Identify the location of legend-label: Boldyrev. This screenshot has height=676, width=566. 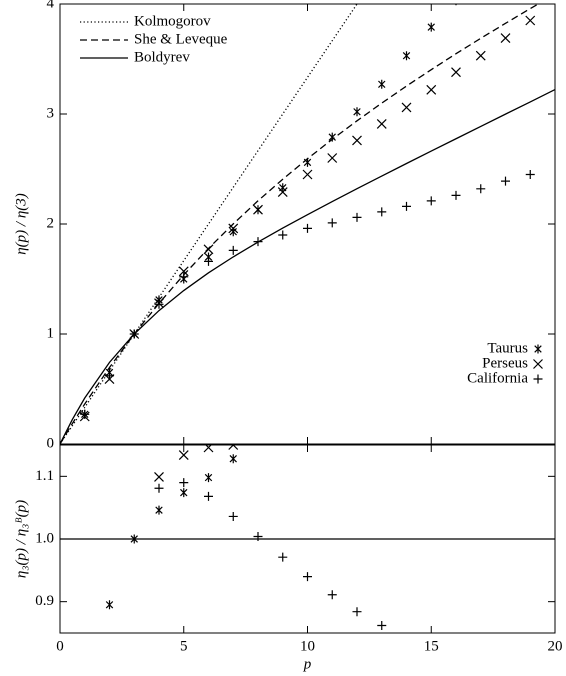
(162, 57).